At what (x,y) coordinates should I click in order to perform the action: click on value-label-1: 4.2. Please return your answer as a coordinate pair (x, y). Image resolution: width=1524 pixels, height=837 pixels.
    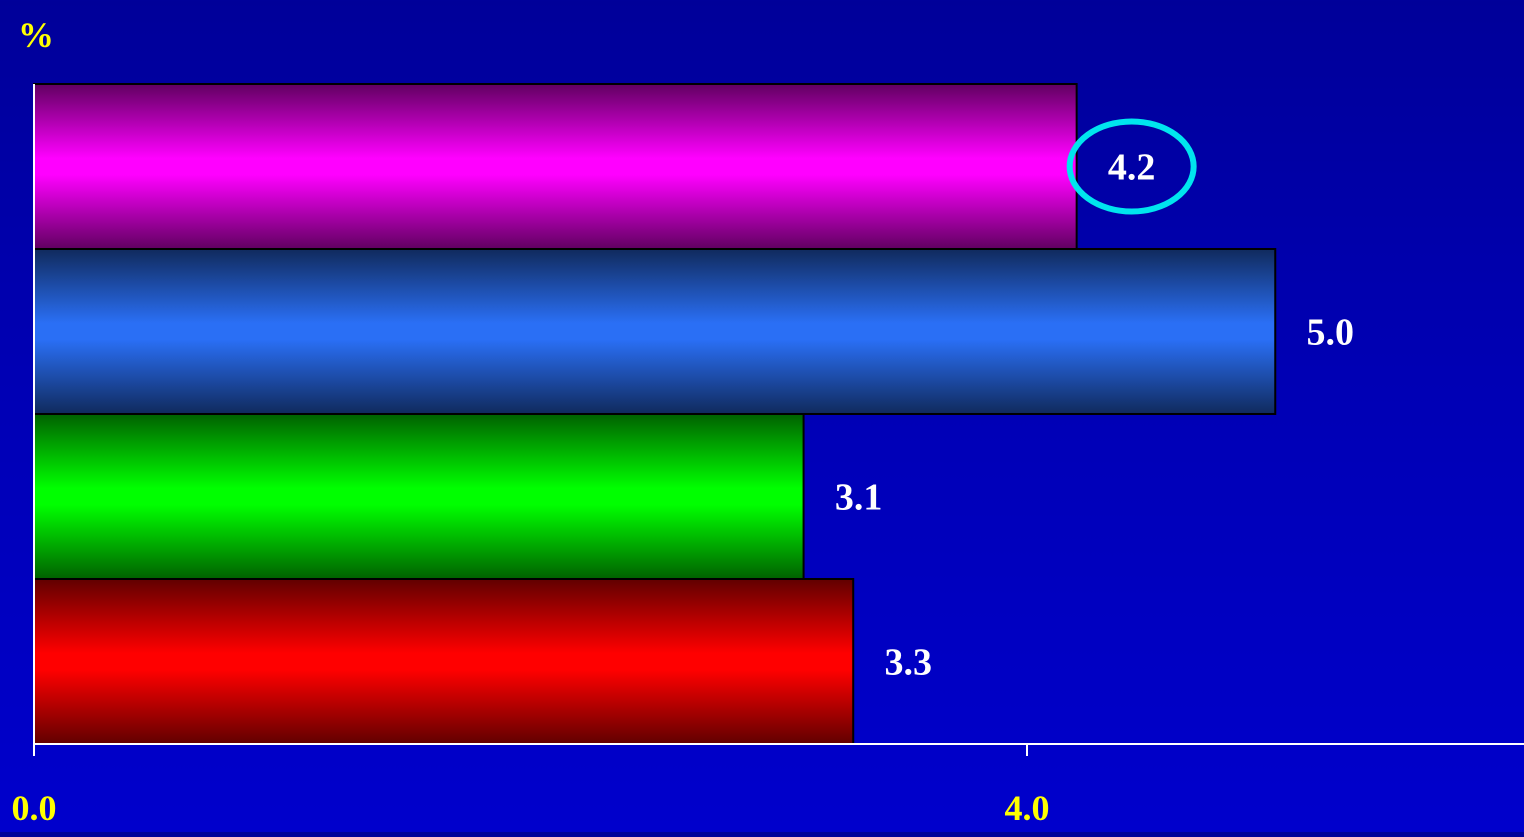
    Looking at the image, I should click on (1132, 168).